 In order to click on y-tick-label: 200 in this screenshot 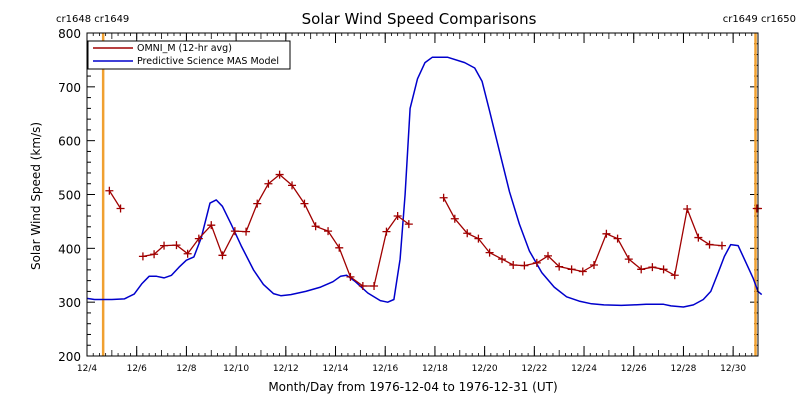, I will do `click(69, 357)`.